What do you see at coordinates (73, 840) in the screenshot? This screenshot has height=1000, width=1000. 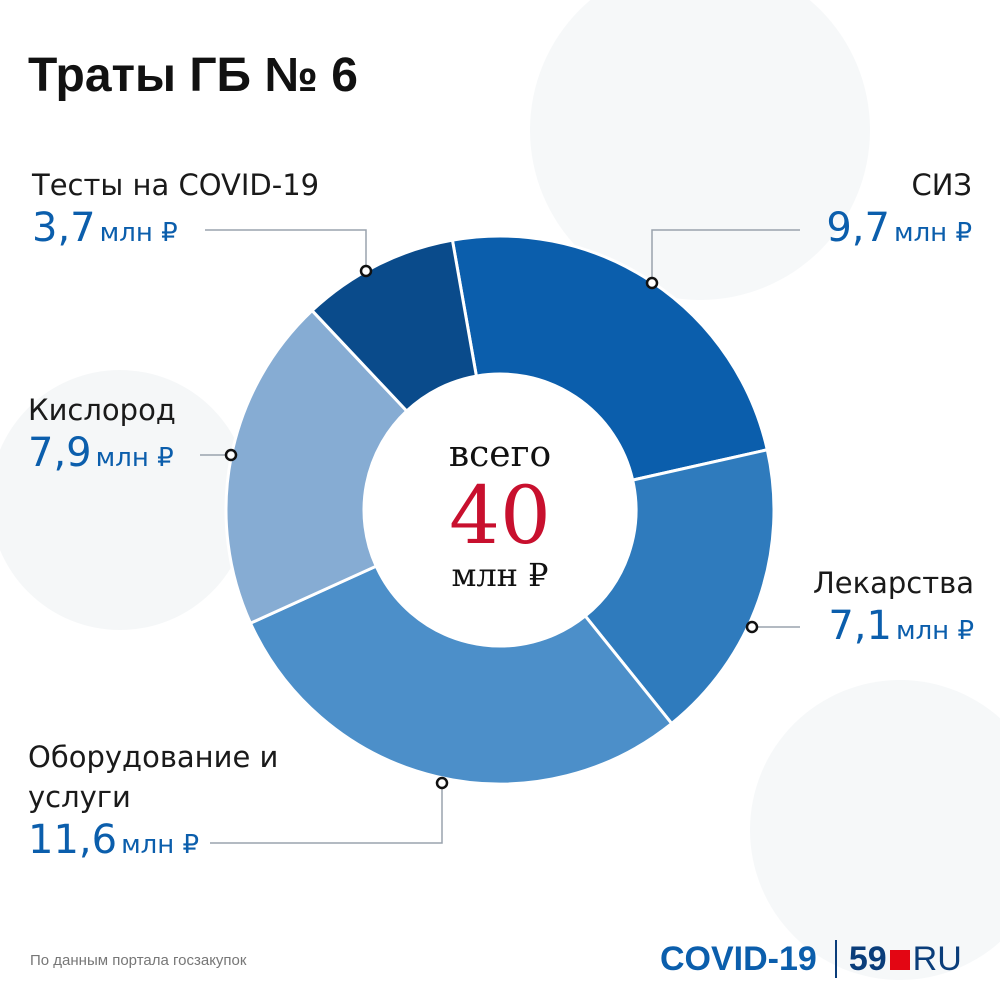 I see `value-label: 11,6` at bounding box center [73, 840].